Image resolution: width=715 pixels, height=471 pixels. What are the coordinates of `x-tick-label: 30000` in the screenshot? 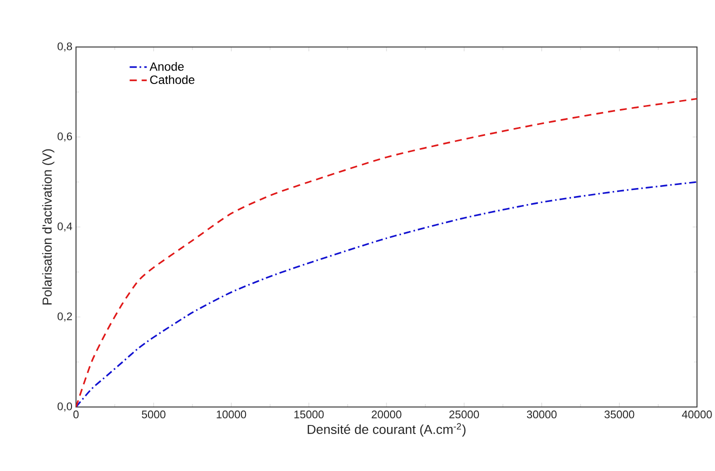 It's located at (541, 414).